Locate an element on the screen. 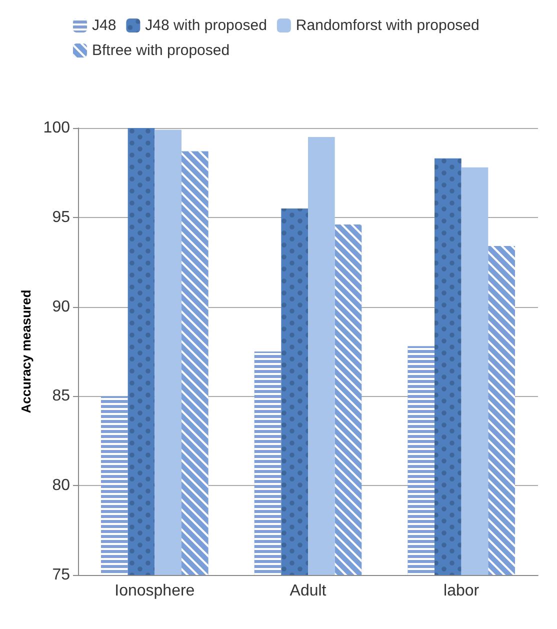  legend-label: Randomforst with proposed is located at coordinates (388, 25).